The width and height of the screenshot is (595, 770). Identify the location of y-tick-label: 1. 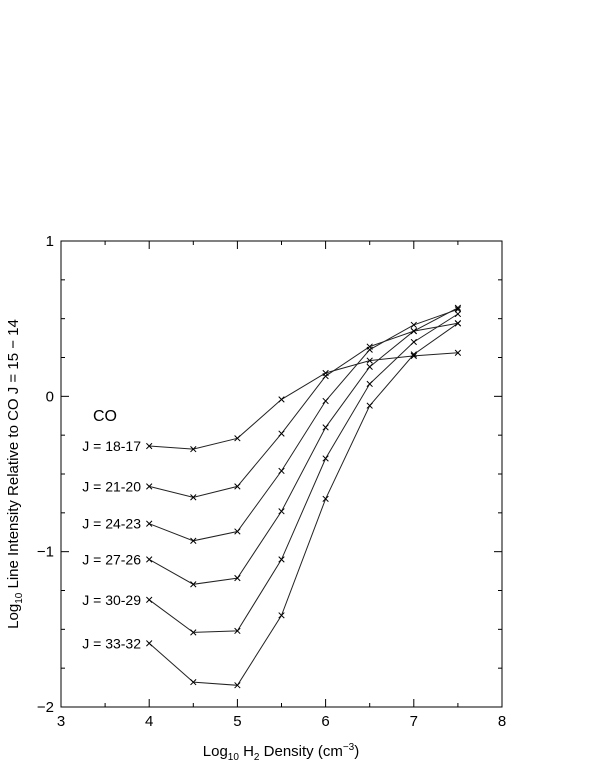
(50, 241).